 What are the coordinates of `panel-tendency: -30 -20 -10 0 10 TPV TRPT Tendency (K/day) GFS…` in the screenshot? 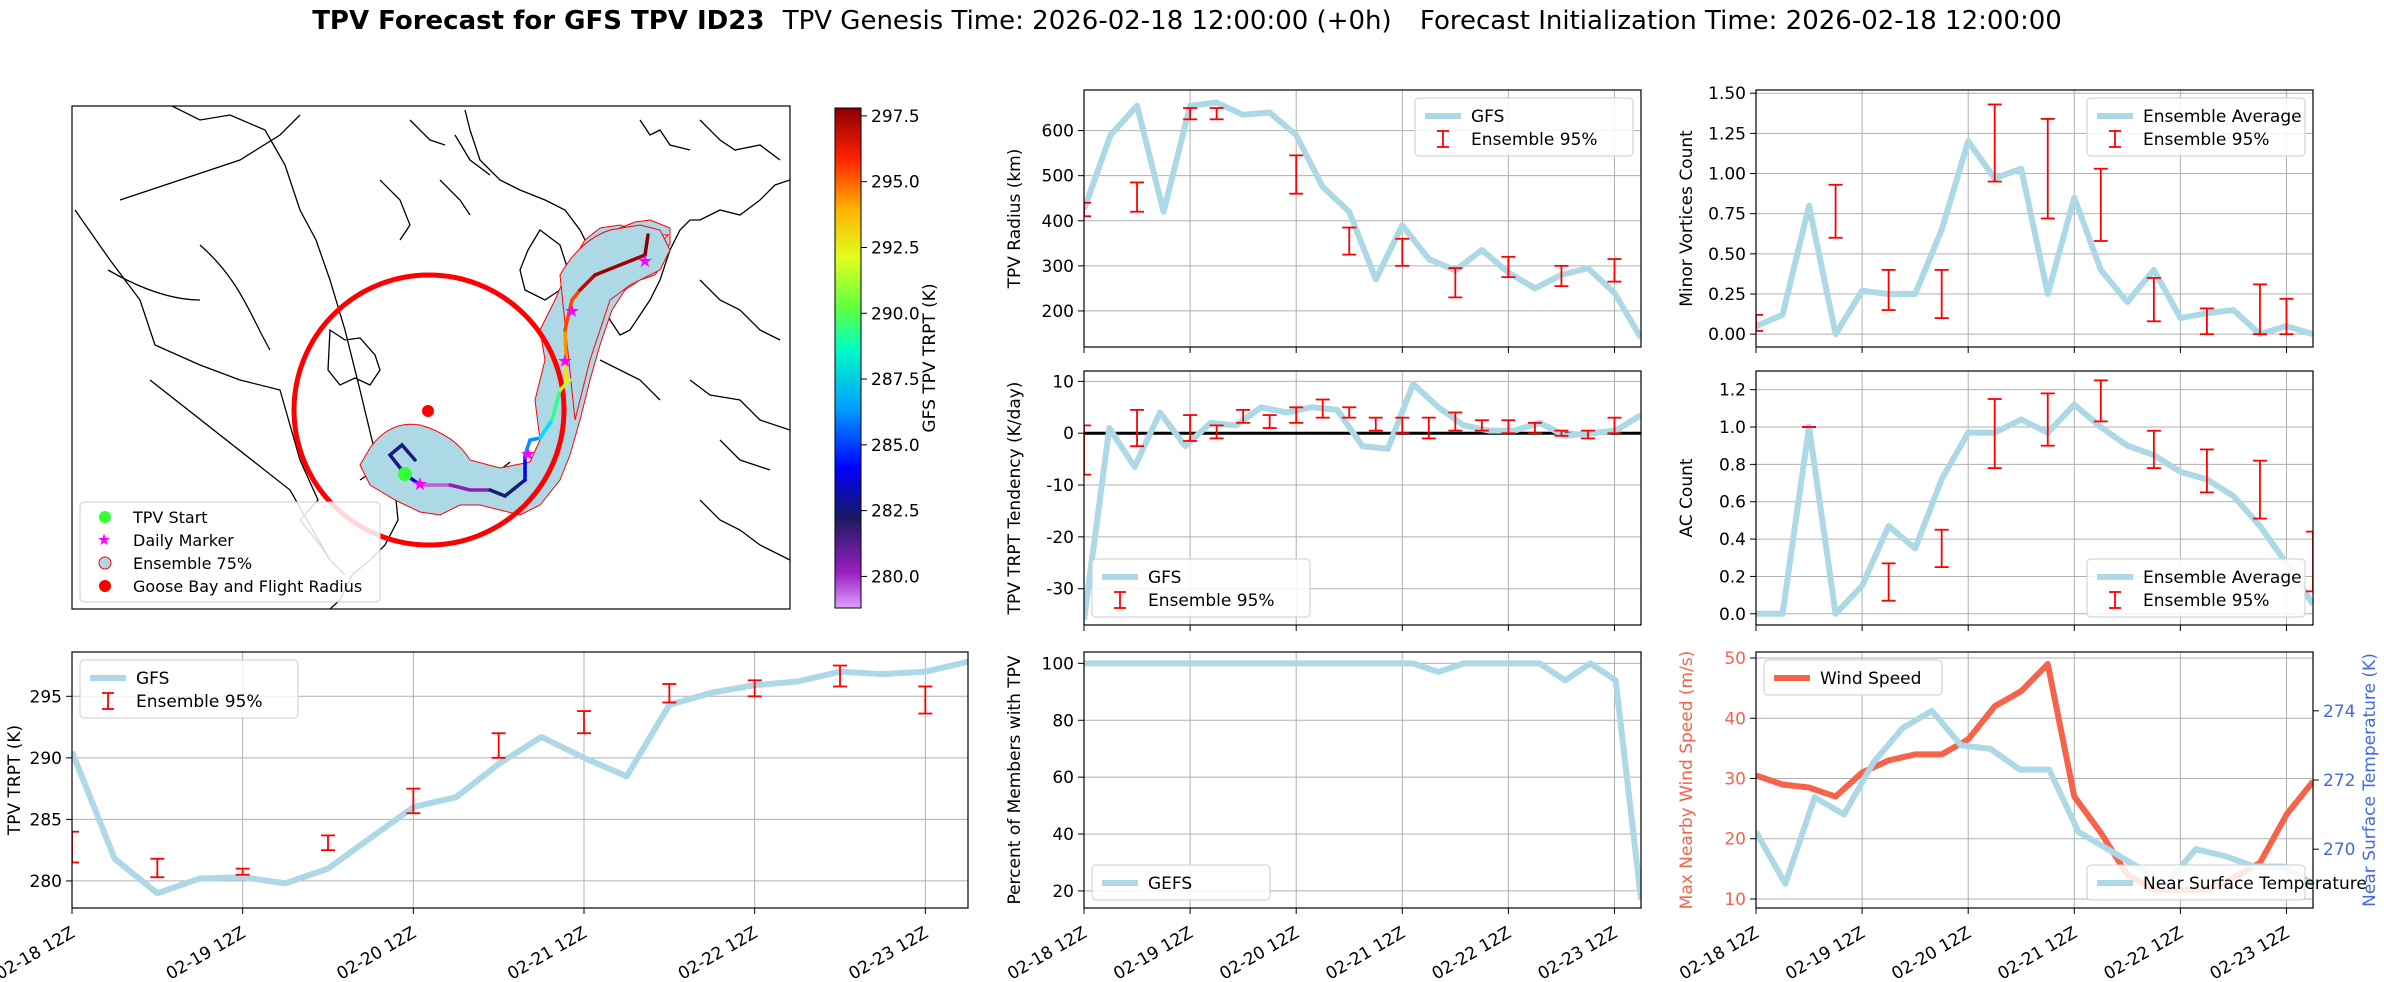 It's located at (1323, 500).